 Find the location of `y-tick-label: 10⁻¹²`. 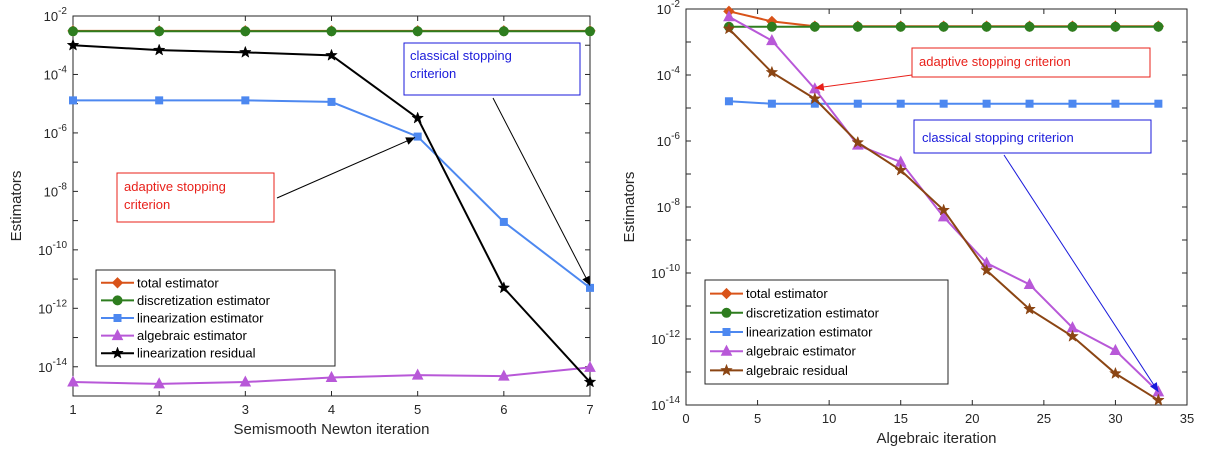

y-tick-label: 10⁻¹² is located at coordinates (52, 307).